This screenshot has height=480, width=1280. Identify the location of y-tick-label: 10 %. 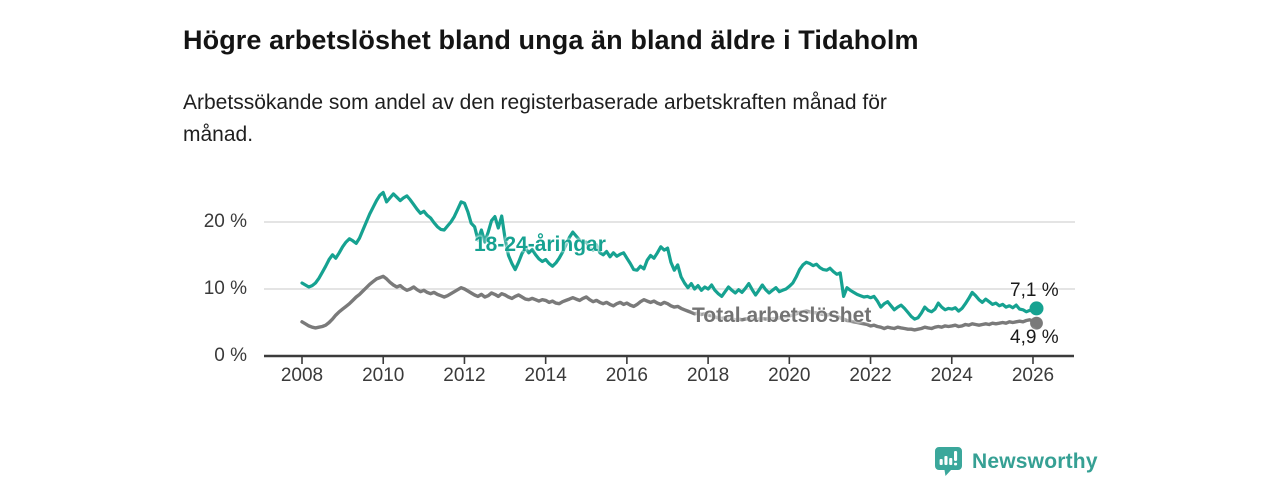
(225, 288).